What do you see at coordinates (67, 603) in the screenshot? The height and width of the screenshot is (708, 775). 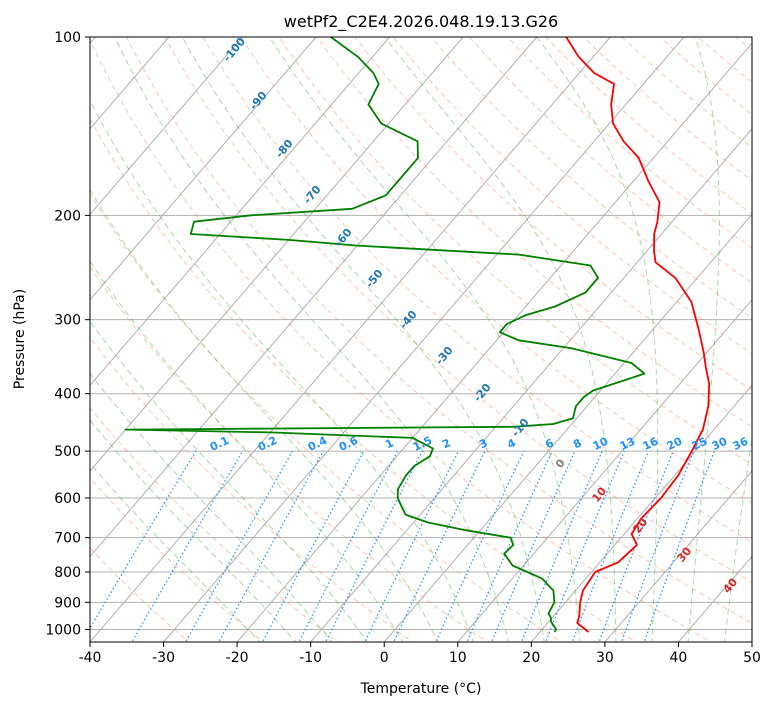 I see `y-tick-label: 900` at bounding box center [67, 603].